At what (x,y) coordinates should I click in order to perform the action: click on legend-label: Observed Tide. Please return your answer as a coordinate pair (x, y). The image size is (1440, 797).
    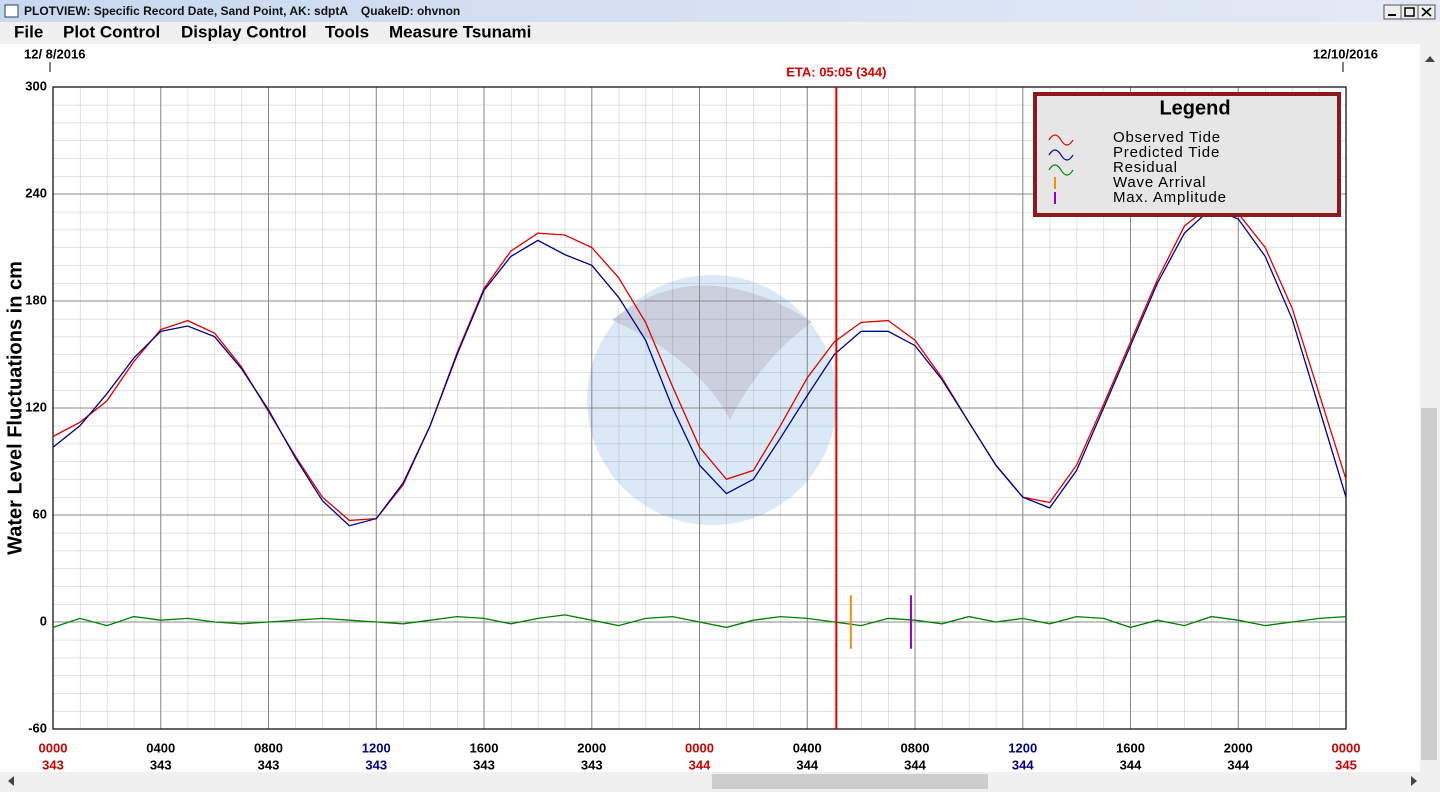
    Looking at the image, I should click on (1167, 137).